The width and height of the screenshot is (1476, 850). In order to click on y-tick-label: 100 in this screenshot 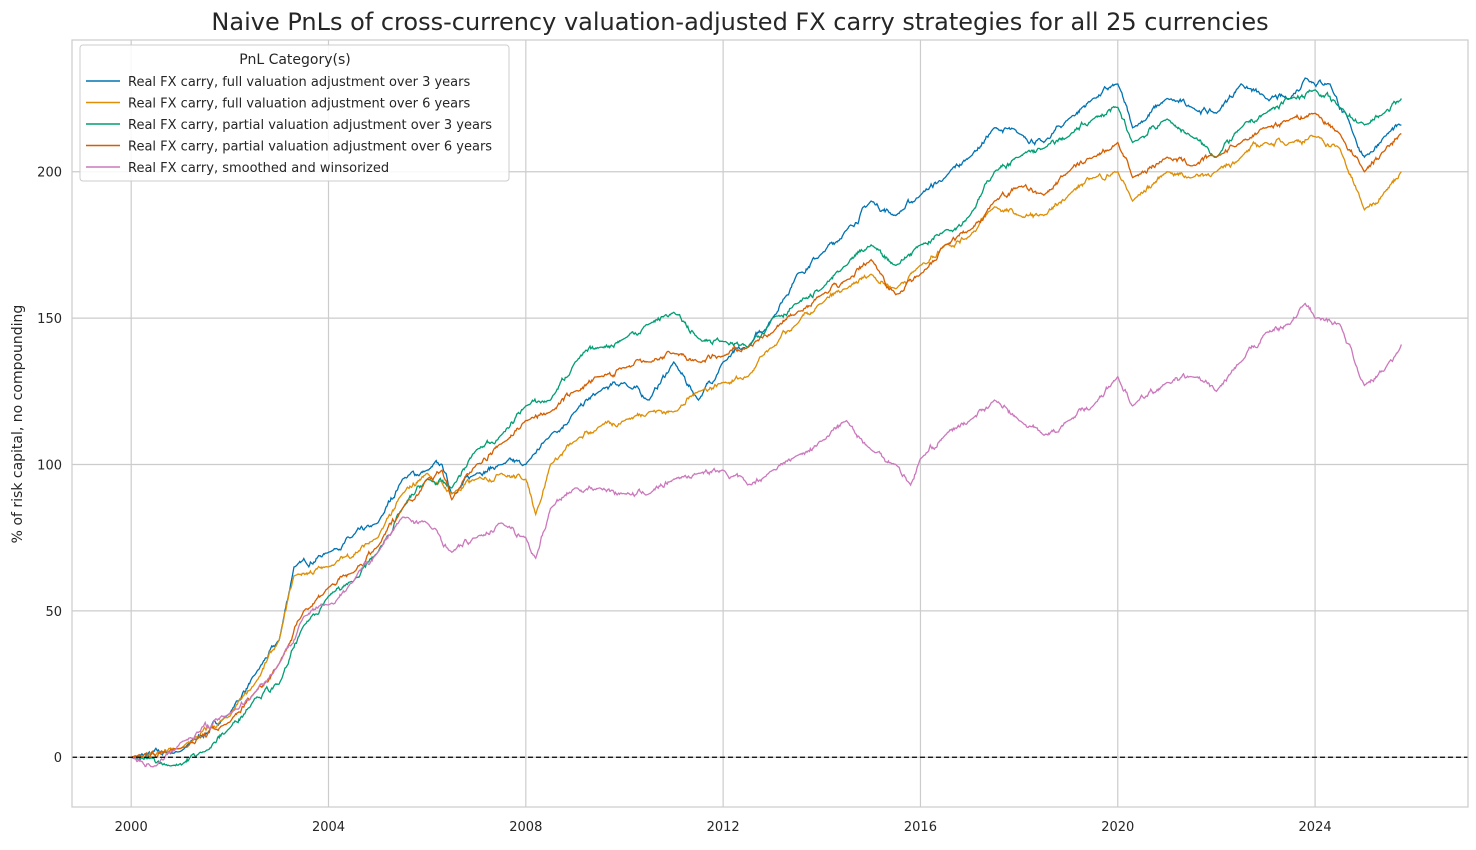, I will do `click(49, 465)`.